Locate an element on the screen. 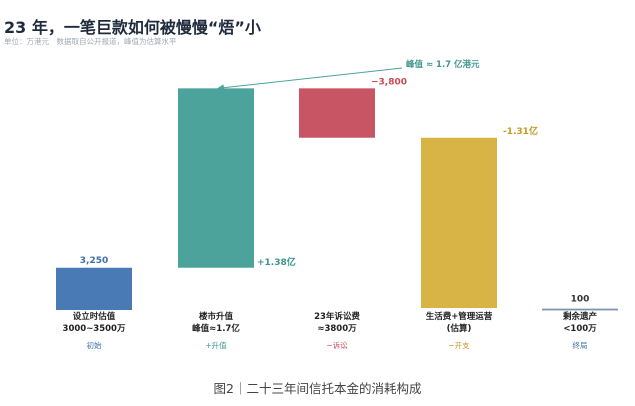 This screenshot has width=635, height=406. bar-litigation is located at coordinates (337, 113).